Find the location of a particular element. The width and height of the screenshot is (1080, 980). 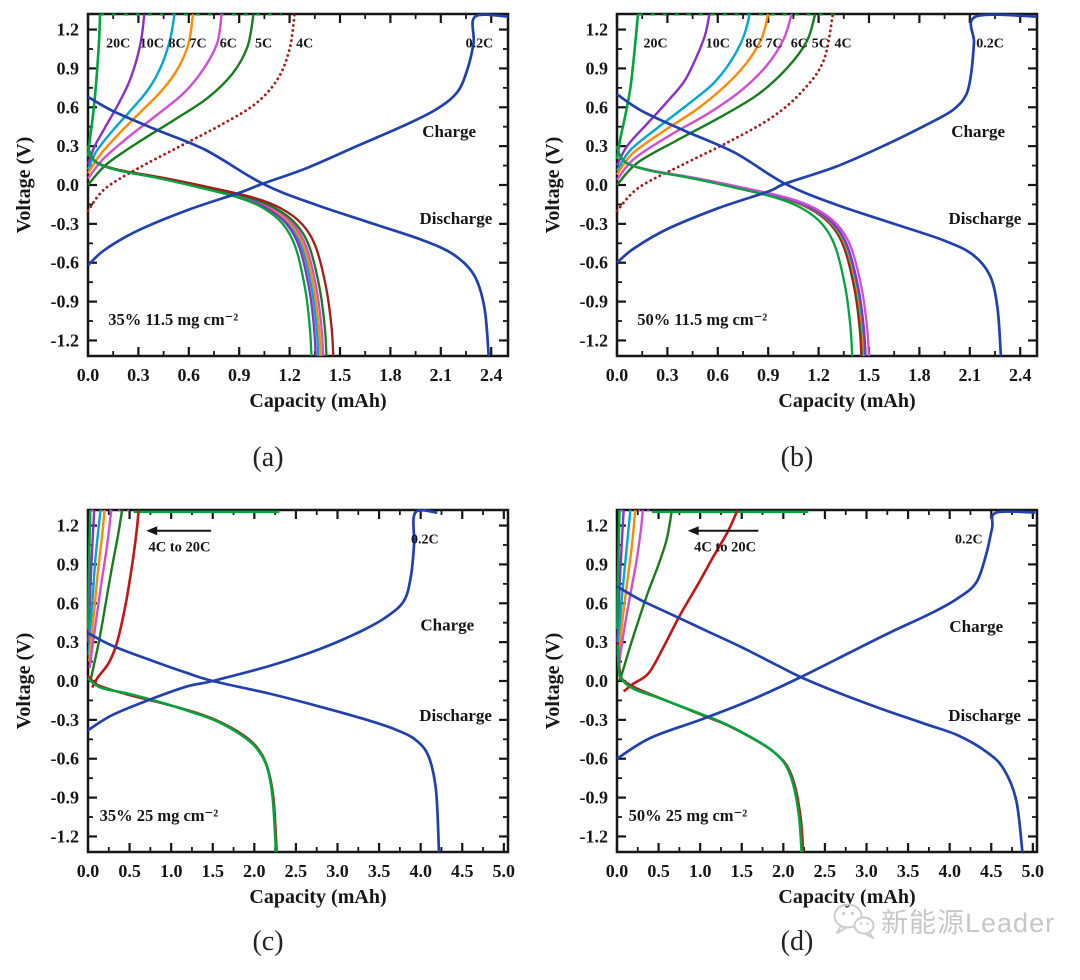

x-tick-label: 1.0 is located at coordinates (700, 871).